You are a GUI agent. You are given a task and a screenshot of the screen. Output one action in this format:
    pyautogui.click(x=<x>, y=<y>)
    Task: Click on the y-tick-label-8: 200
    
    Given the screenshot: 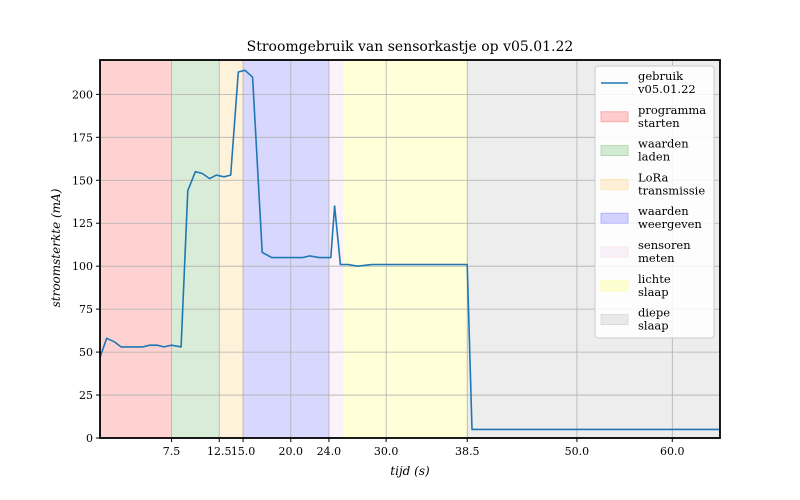 What is the action you would take?
    pyautogui.click(x=82, y=94)
    